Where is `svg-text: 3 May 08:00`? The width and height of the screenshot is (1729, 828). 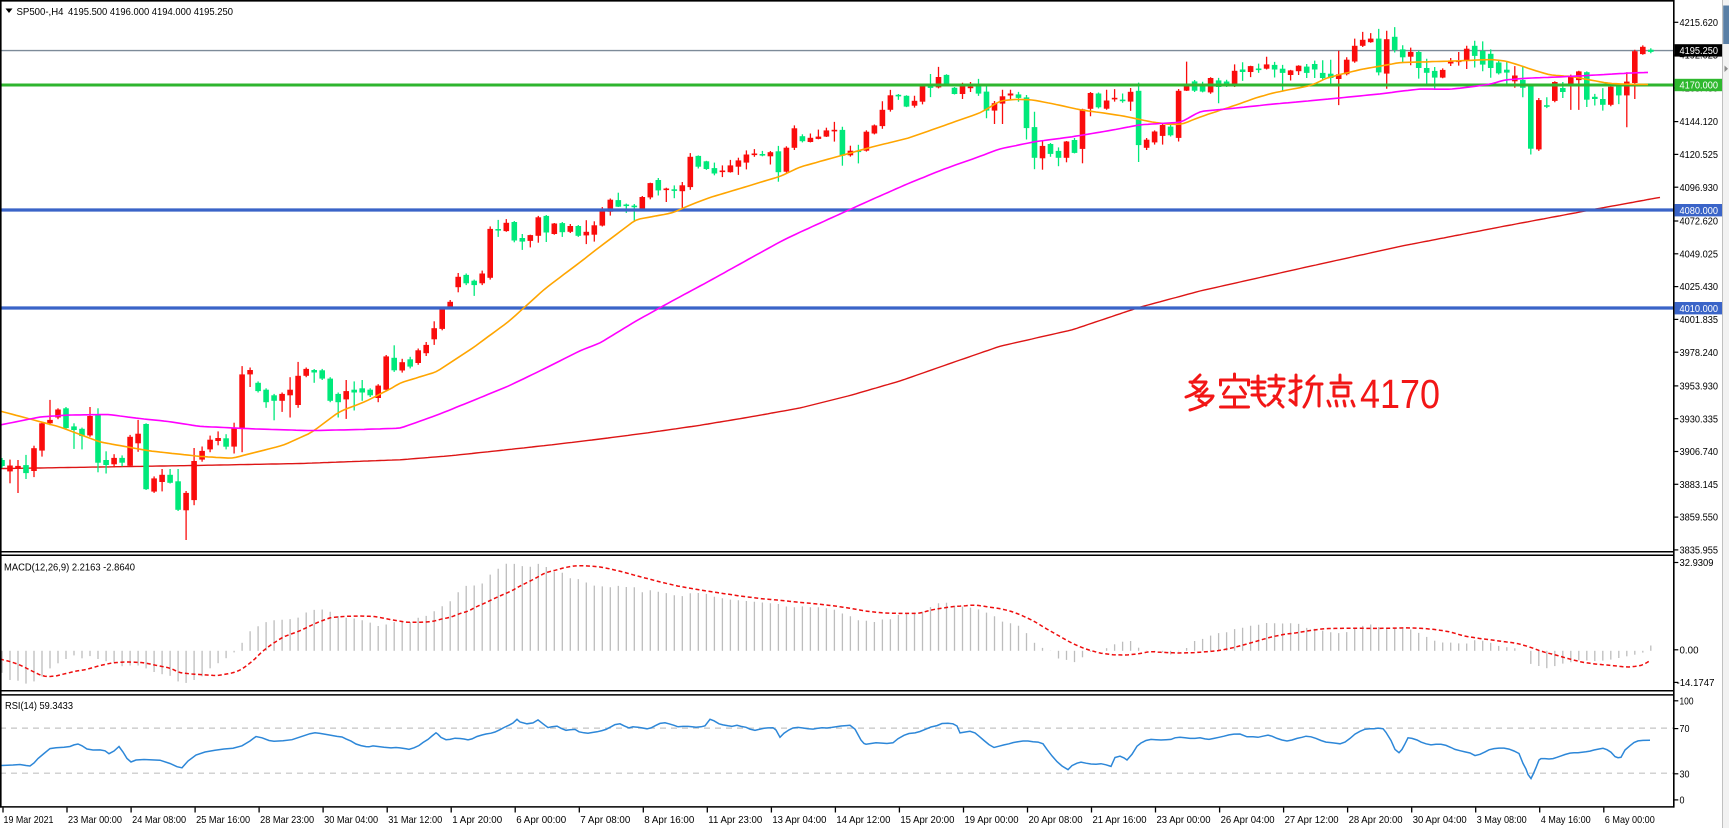
svg-text: 3 May 08:00 is located at coordinates (1502, 820).